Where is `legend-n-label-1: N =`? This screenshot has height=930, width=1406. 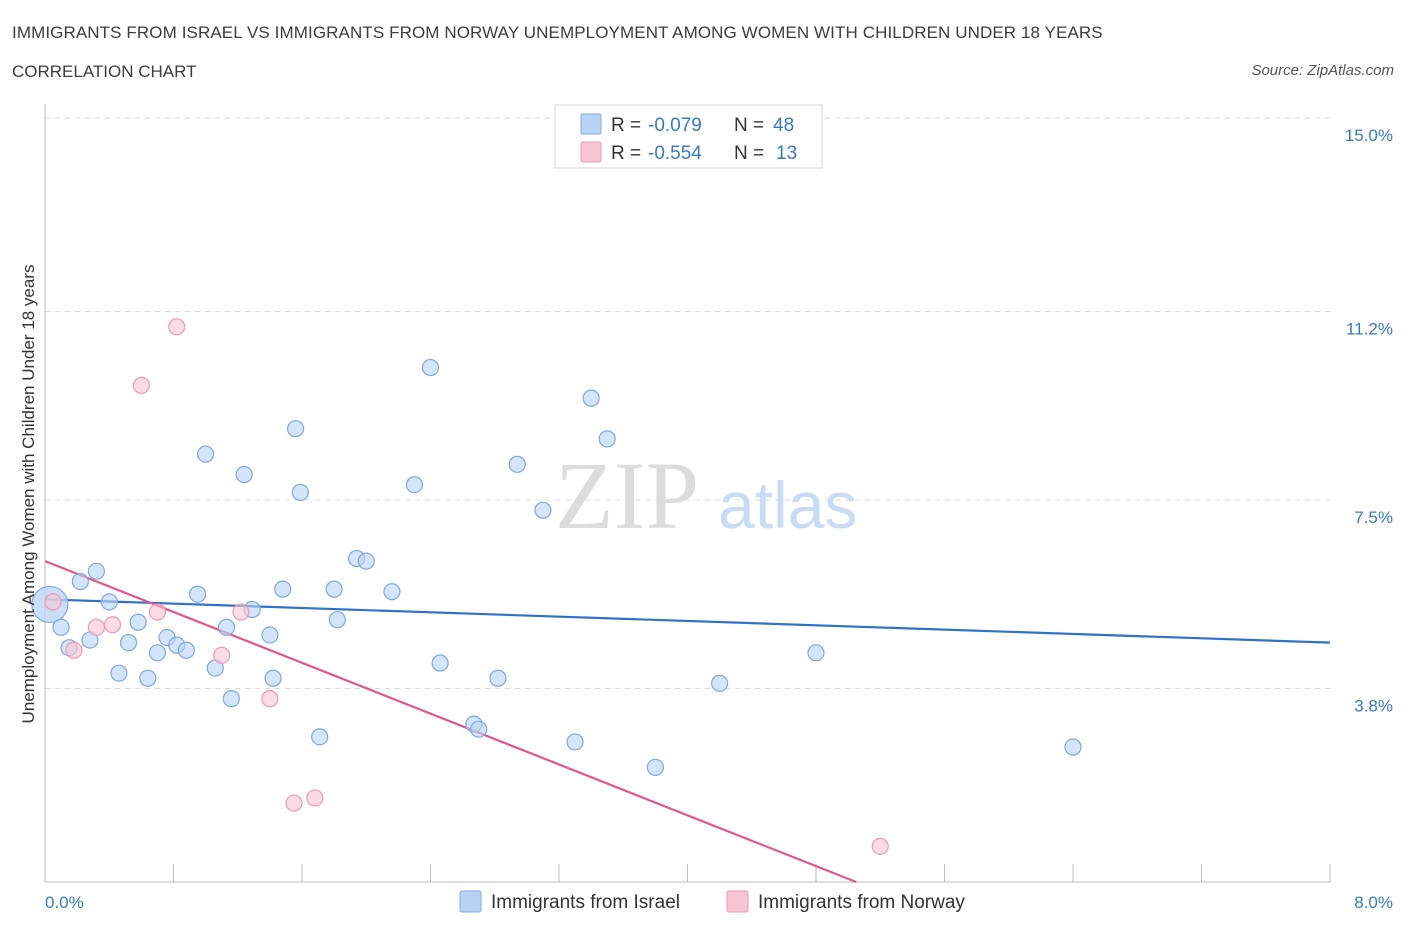 legend-n-label-1: N = is located at coordinates (749, 125).